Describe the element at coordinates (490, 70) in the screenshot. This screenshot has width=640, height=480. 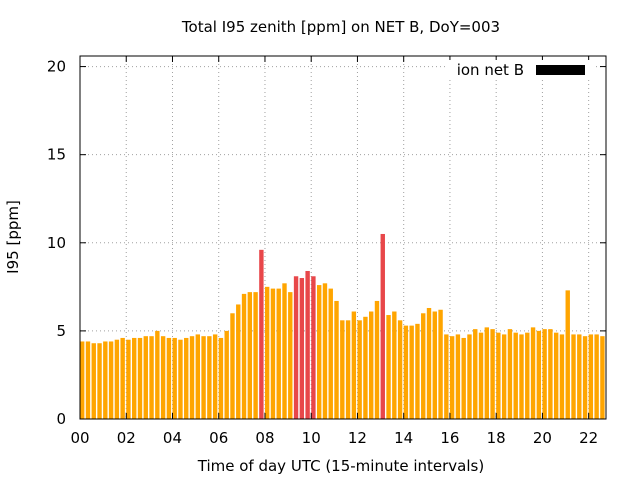
I see `legend-label: ion net B` at that location.